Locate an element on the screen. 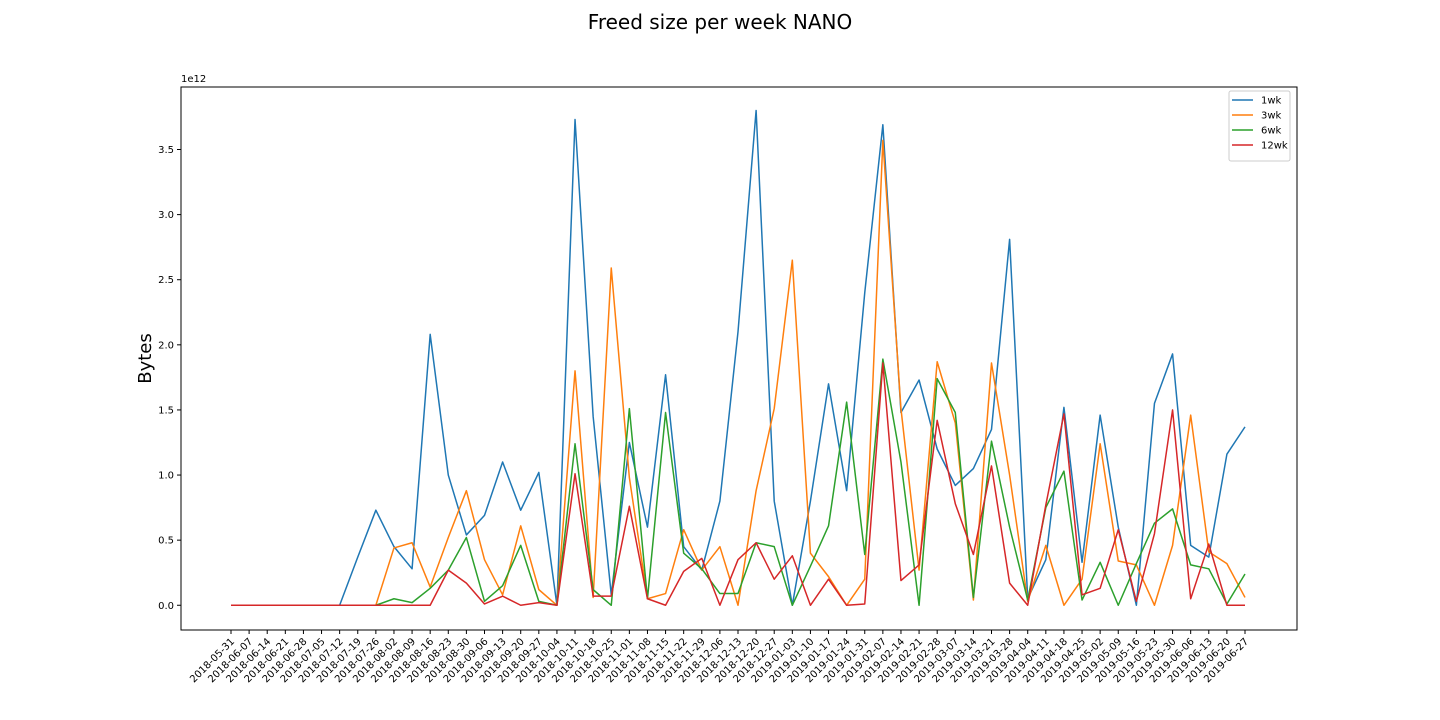 The width and height of the screenshot is (1440, 720). y-tick-label: 2.5 is located at coordinates (166, 280).